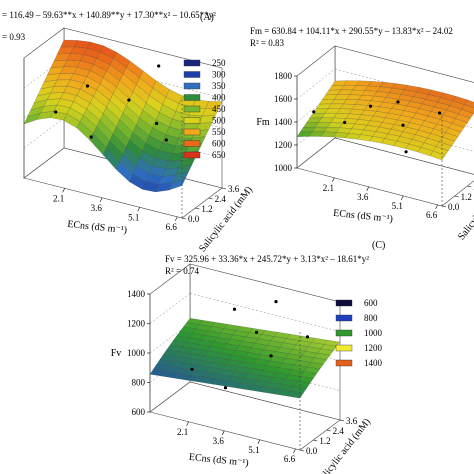  I want to click on legend-label: 300, so click(219, 75).